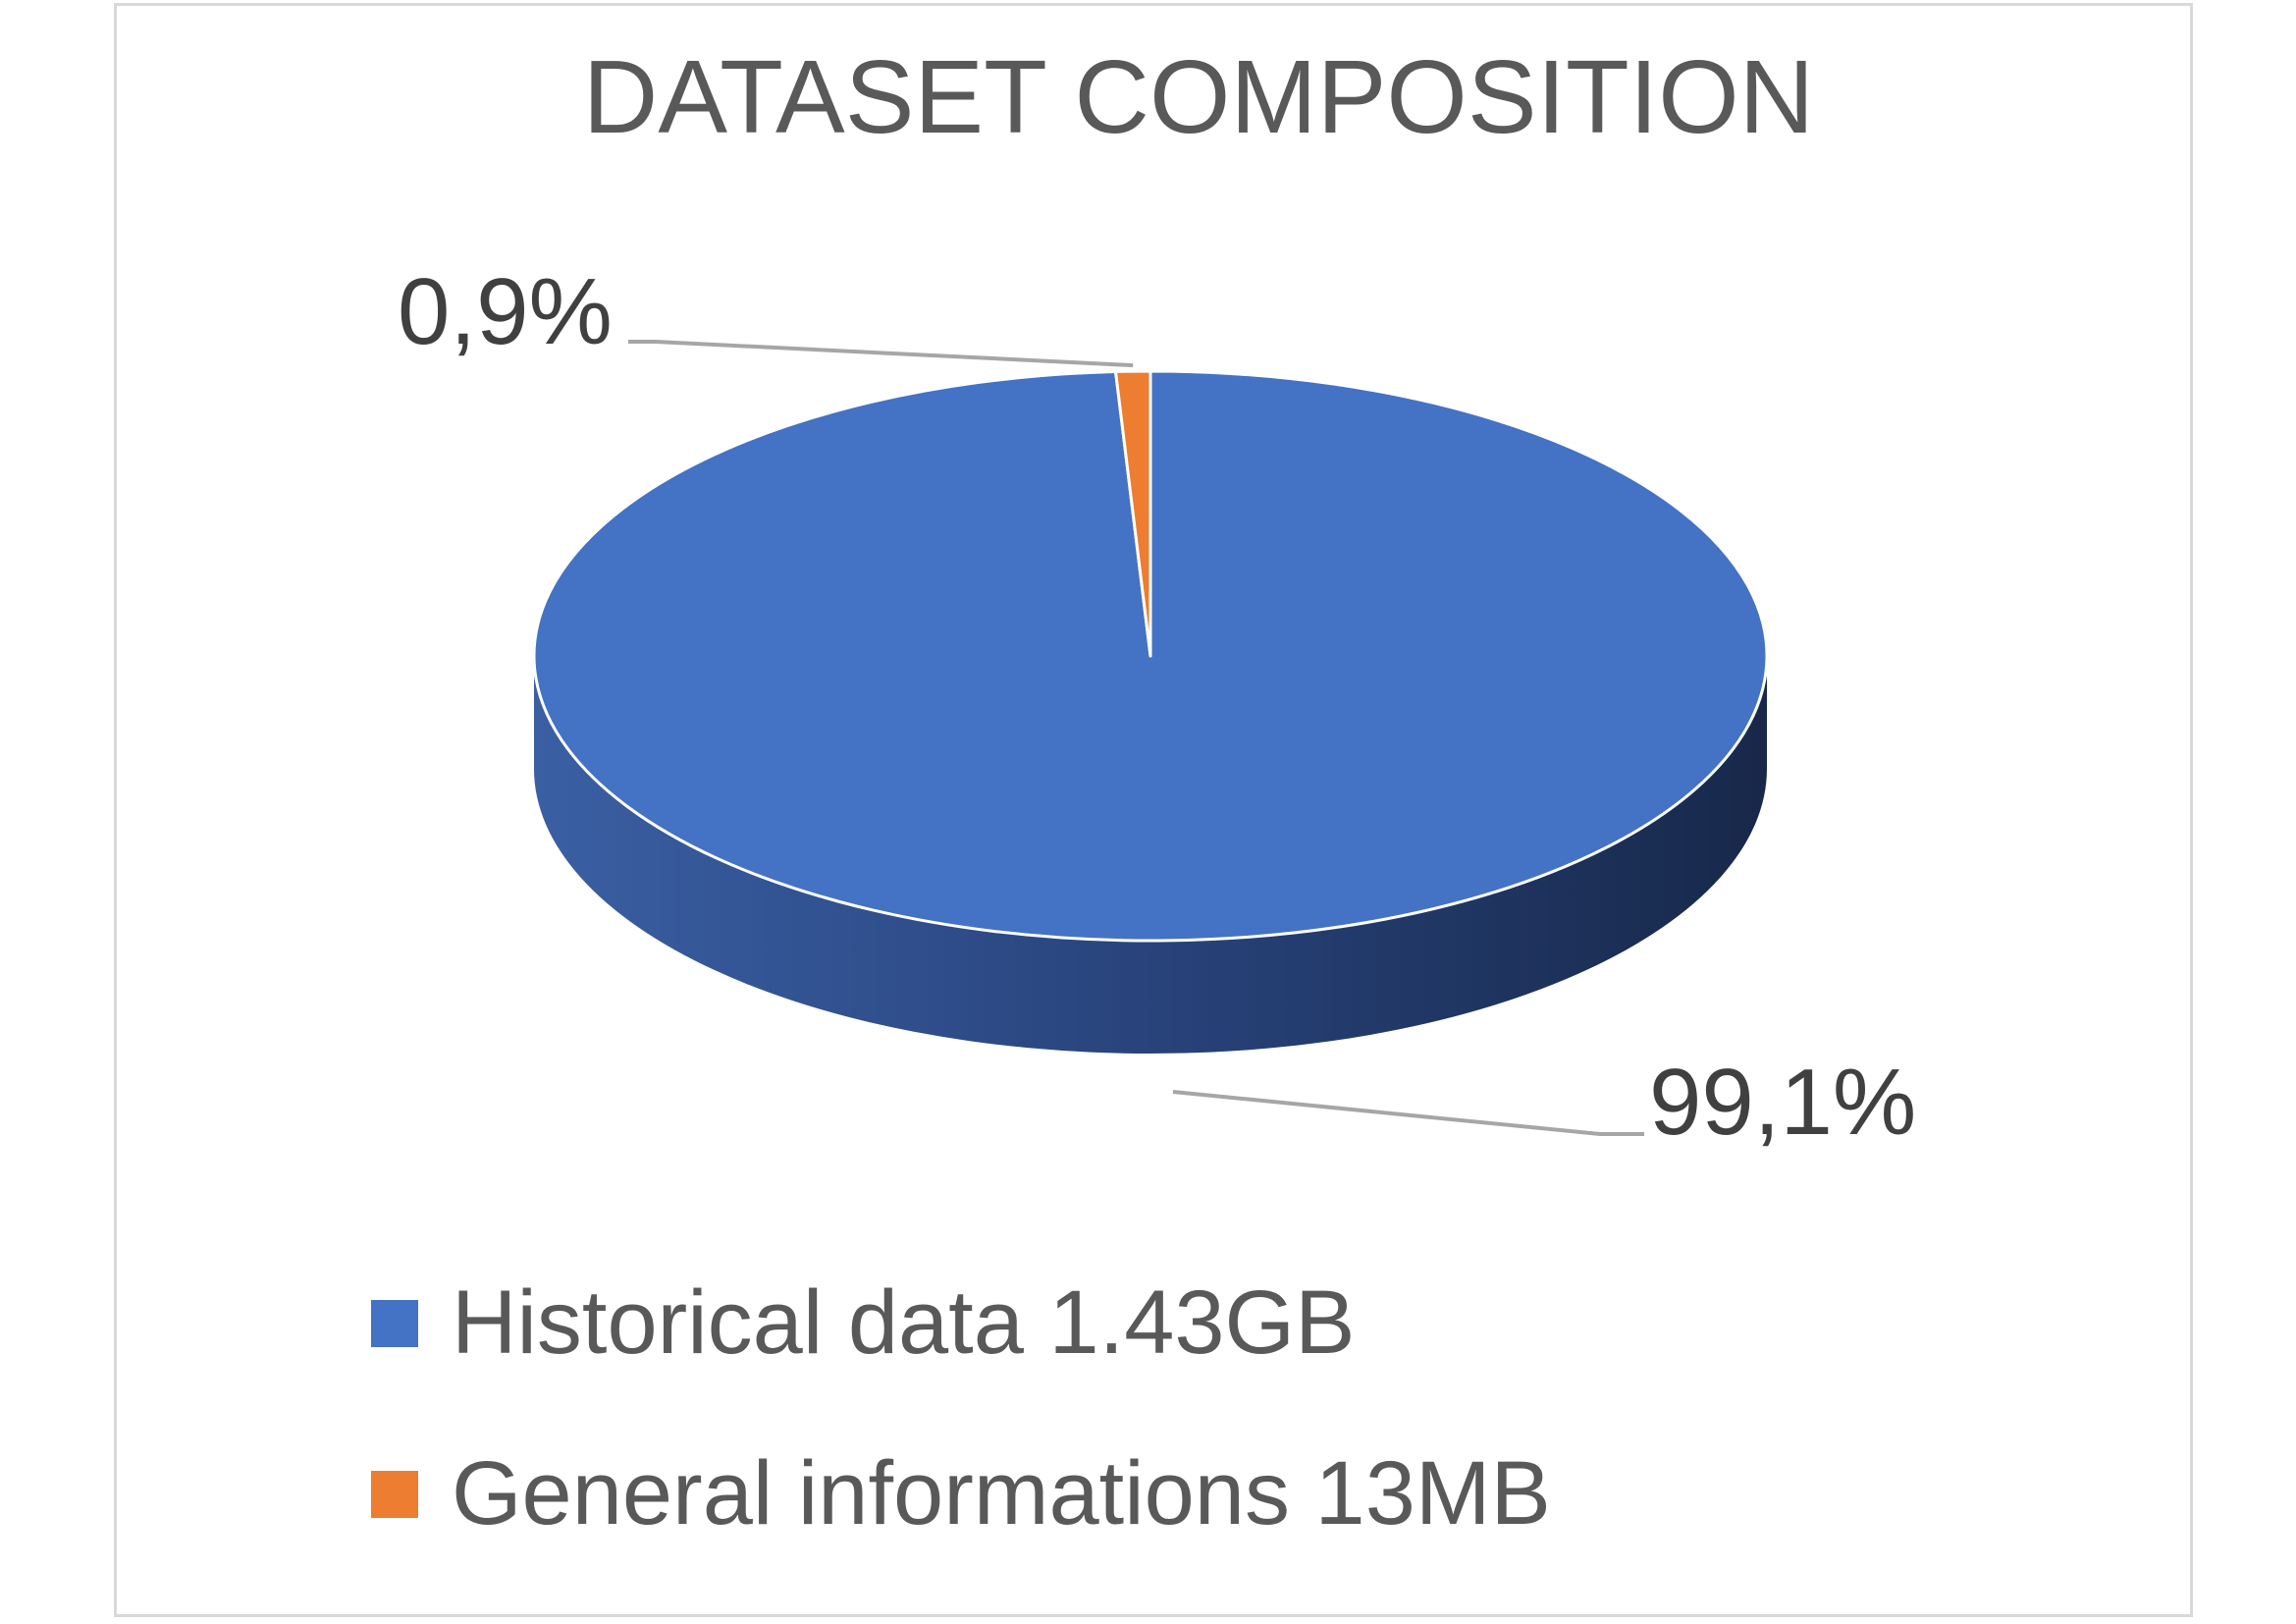 Image resolution: width=2296 pixels, height=1624 pixels. Describe the element at coordinates (394, 1494) in the screenshot. I see `legend-swatch-general-informations` at that location.